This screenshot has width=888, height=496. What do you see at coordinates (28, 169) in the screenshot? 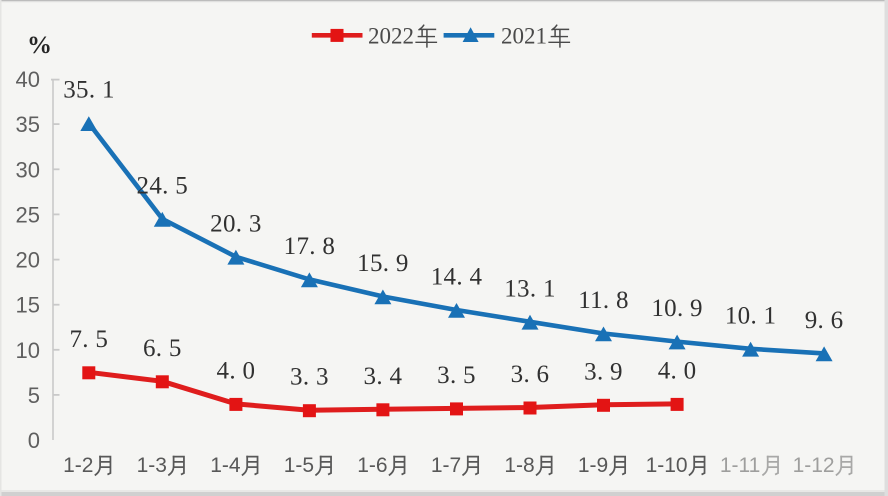
I see `svg-text: 30` at bounding box center [28, 169].